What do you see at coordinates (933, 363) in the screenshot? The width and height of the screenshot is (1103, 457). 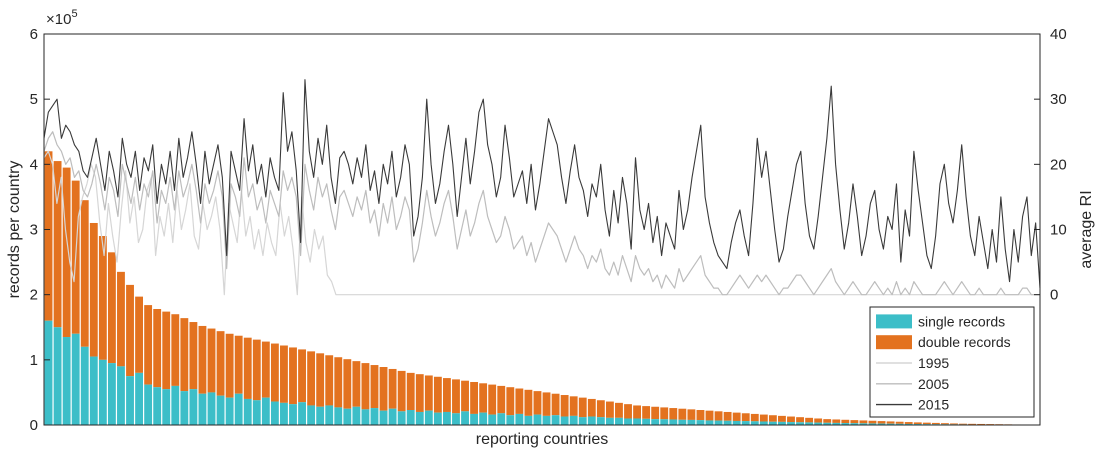 I see `legend-label: 1995` at bounding box center [933, 363].